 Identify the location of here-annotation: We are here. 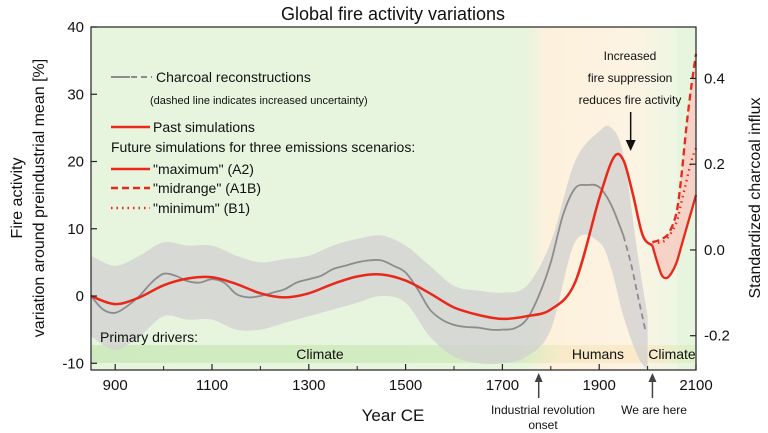
(654, 410).